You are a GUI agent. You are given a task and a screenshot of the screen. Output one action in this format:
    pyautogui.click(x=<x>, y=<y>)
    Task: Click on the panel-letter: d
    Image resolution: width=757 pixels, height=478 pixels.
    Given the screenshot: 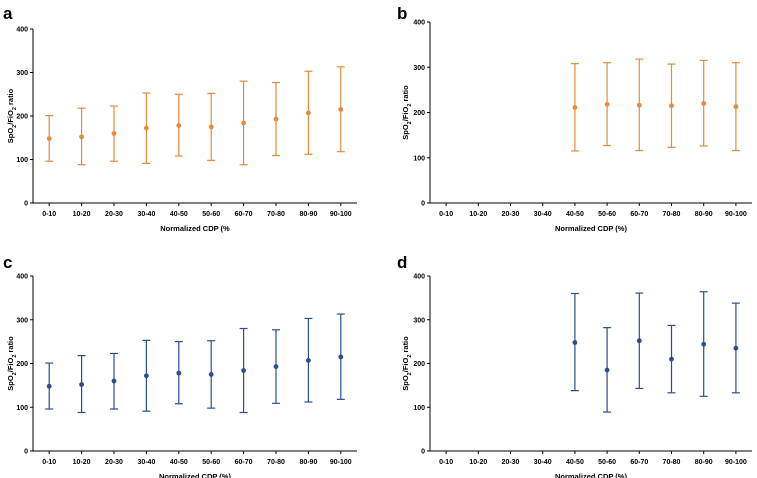 What is the action you would take?
    pyautogui.click(x=402, y=262)
    